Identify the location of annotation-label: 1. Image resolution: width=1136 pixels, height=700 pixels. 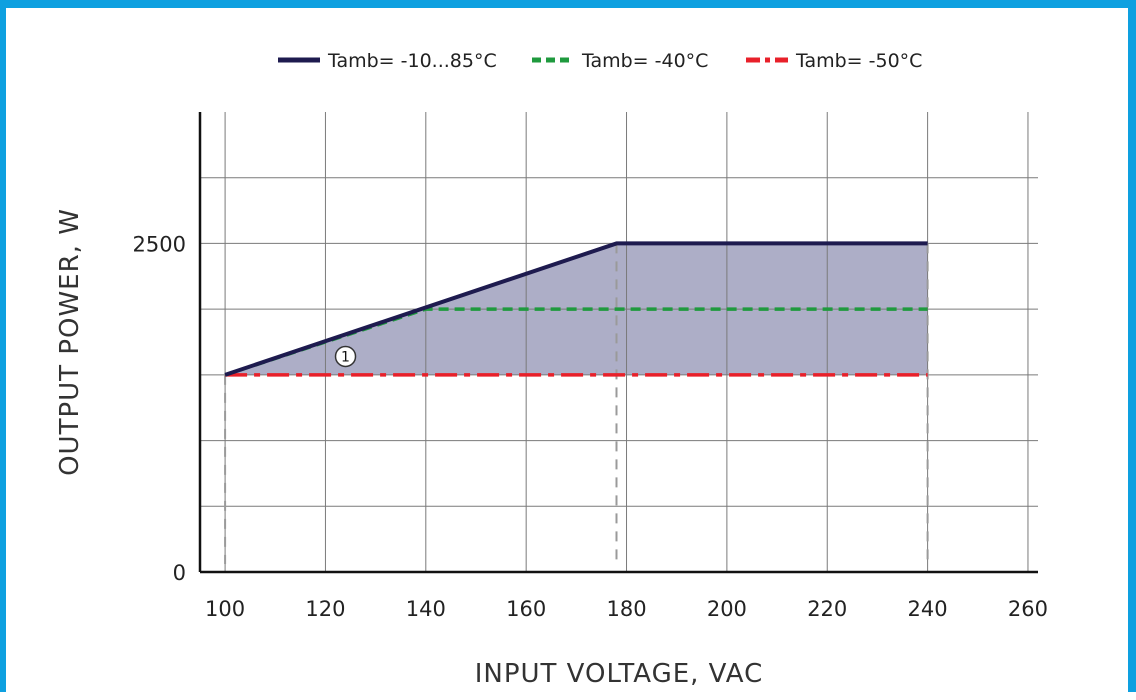
(345, 357).